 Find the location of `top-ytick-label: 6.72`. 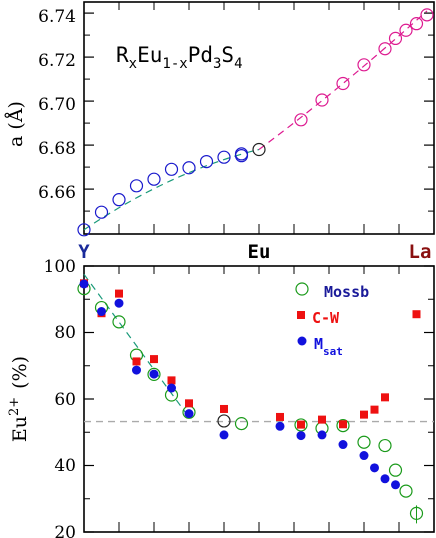

top-ytick-label: 6.72 is located at coordinates (57, 61).